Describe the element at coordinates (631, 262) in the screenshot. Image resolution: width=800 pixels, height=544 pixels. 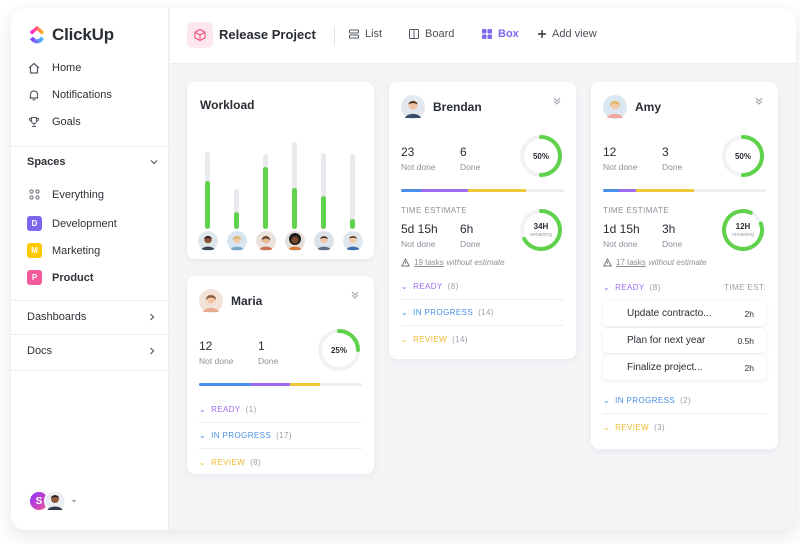
I see `amy-warning-tasks-link: 17 tasks` at that location.